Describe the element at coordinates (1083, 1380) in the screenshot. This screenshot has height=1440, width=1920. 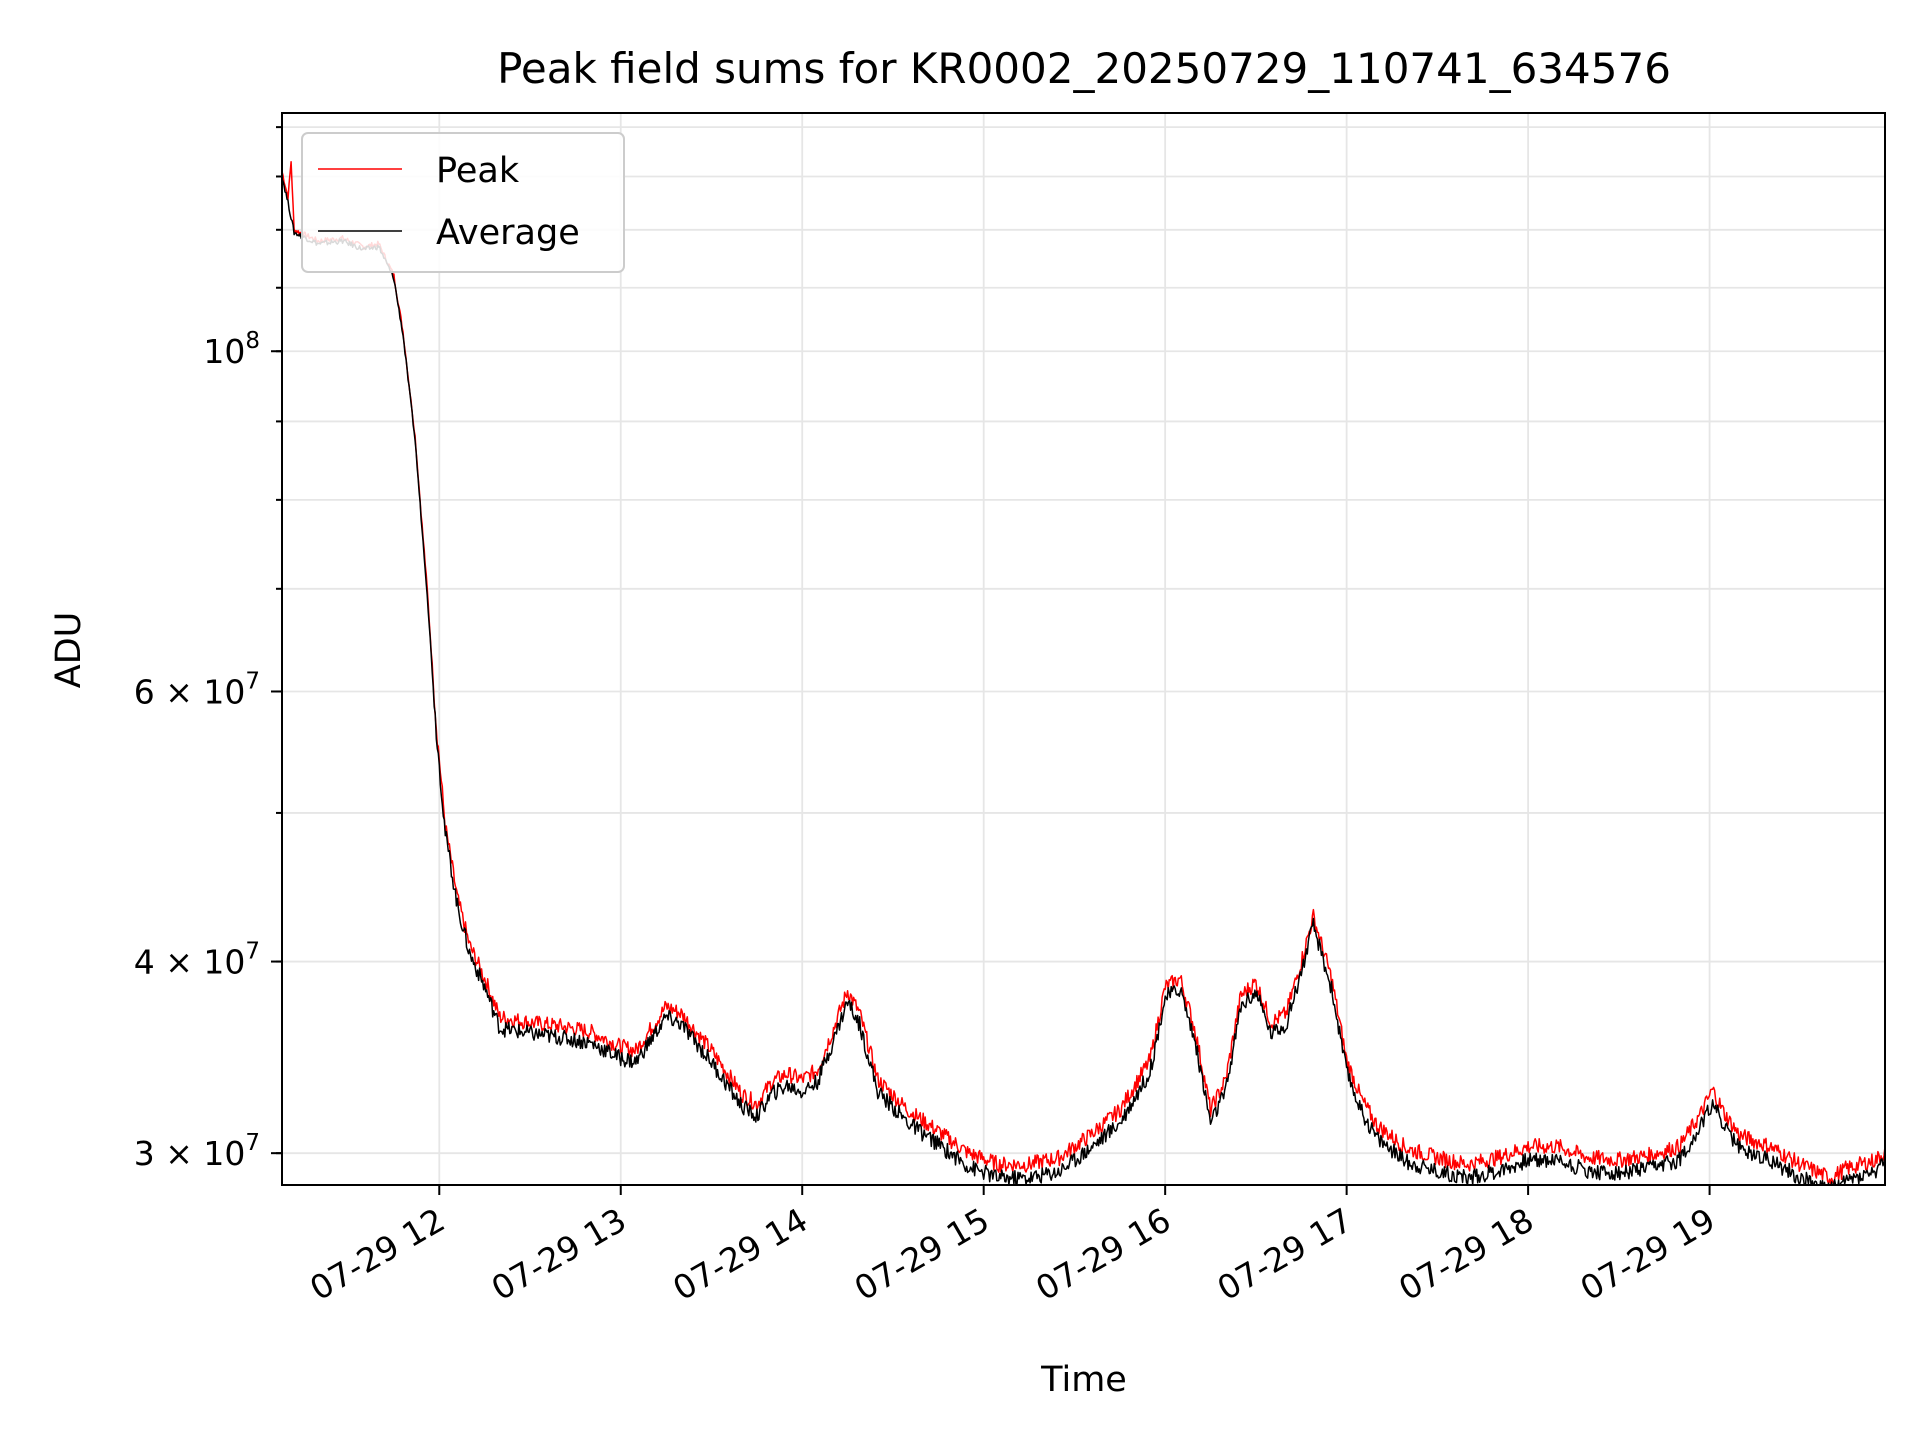
I see `x-axis-label: Time` at that location.